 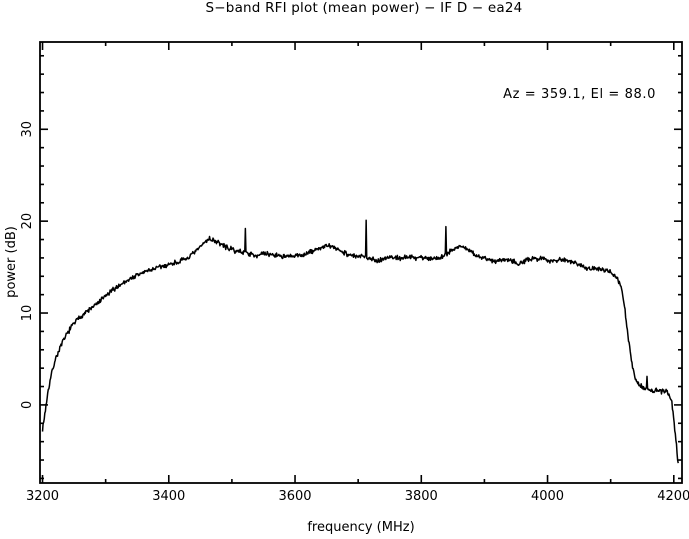 I want to click on y-tick-label: 0, so click(x=27, y=405).